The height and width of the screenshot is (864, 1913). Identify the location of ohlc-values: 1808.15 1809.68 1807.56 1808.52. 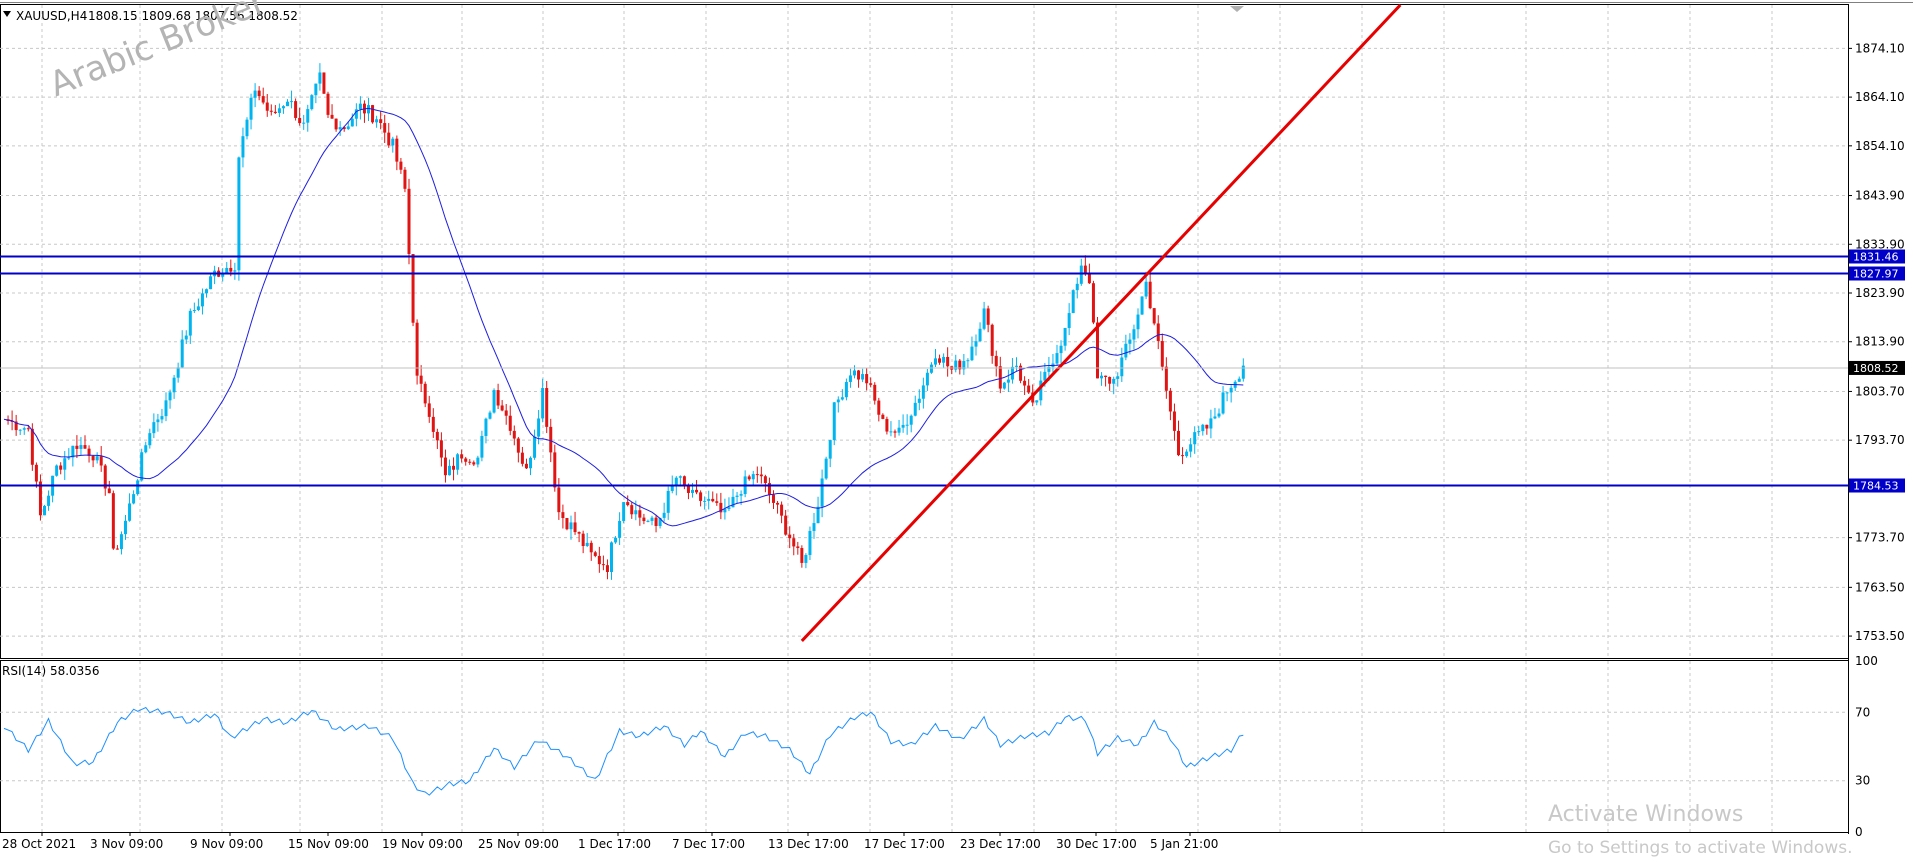
(193, 16).